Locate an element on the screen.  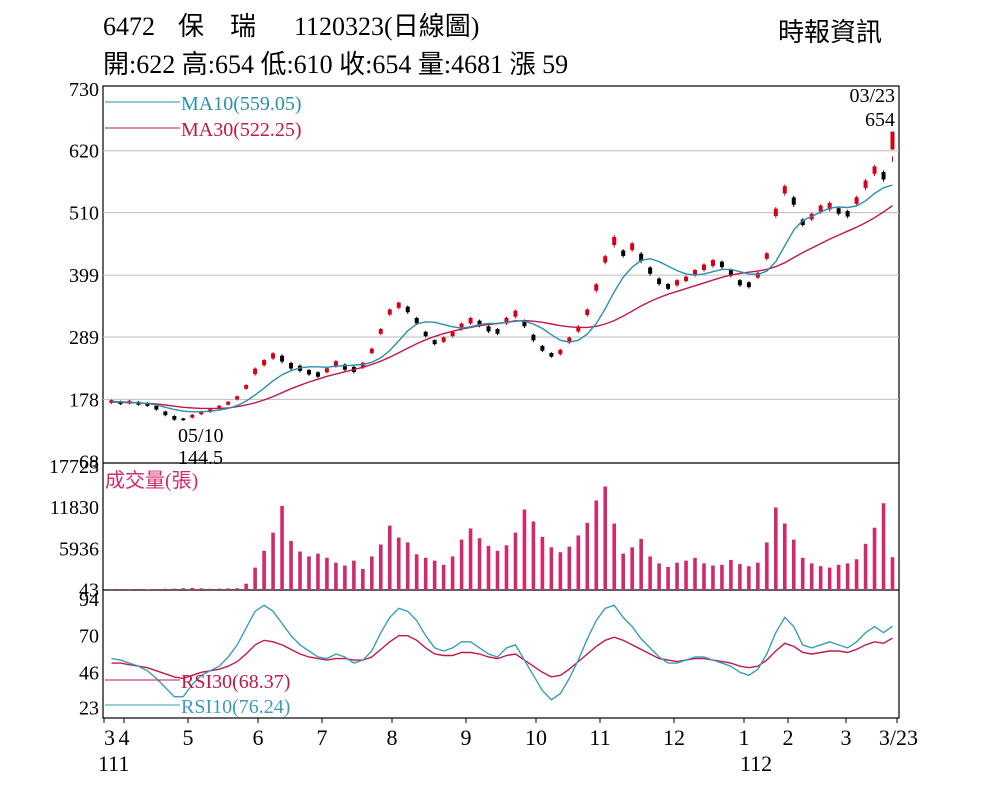
chart-date-type: 1120323(日線圖) is located at coordinates (387, 26).